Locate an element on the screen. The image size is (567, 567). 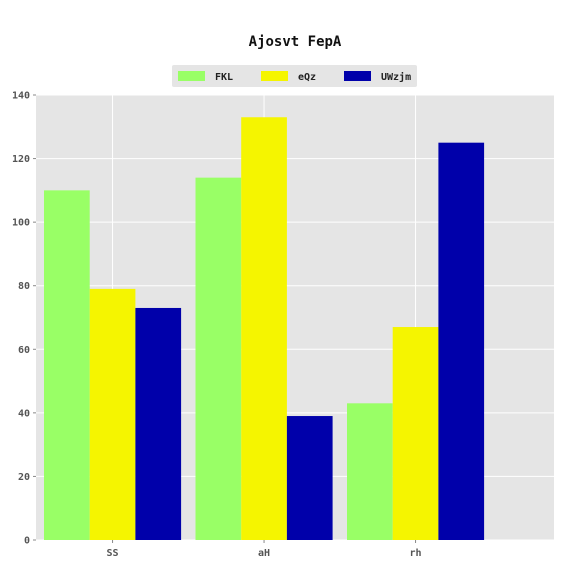
y-tick-label: 0 is located at coordinates (27, 541).